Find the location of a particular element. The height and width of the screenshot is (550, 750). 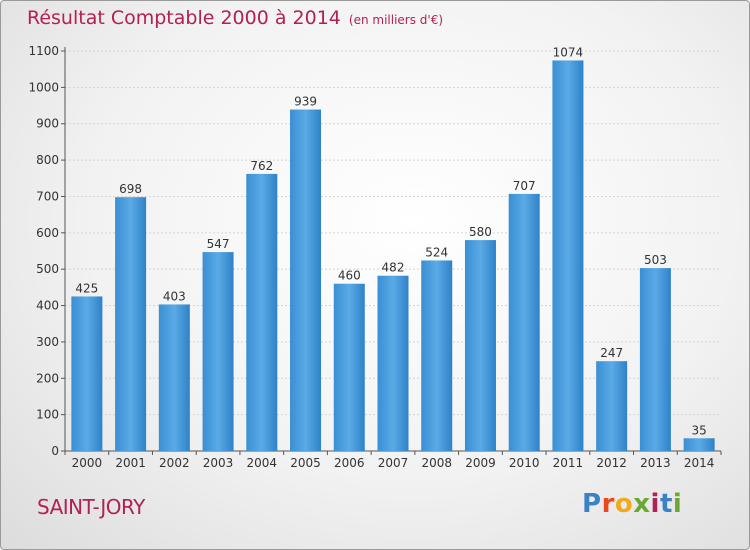

x-tick-label: 2005 is located at coordinates (305, 463).